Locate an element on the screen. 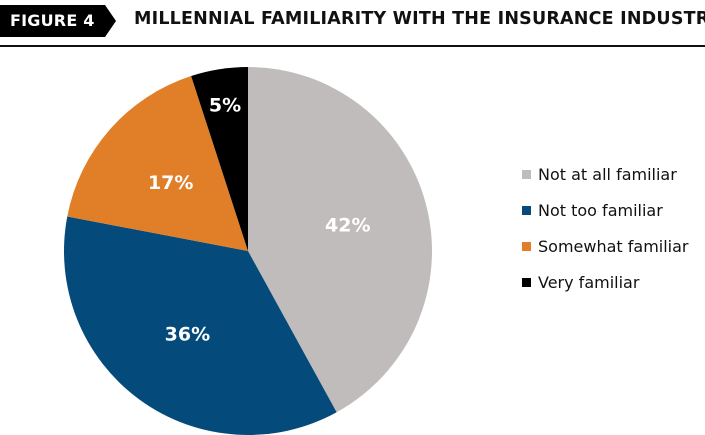 This screenshot has height=435, width=705. legend-label: Somewhat familiar is located at coordinates (613, 246).